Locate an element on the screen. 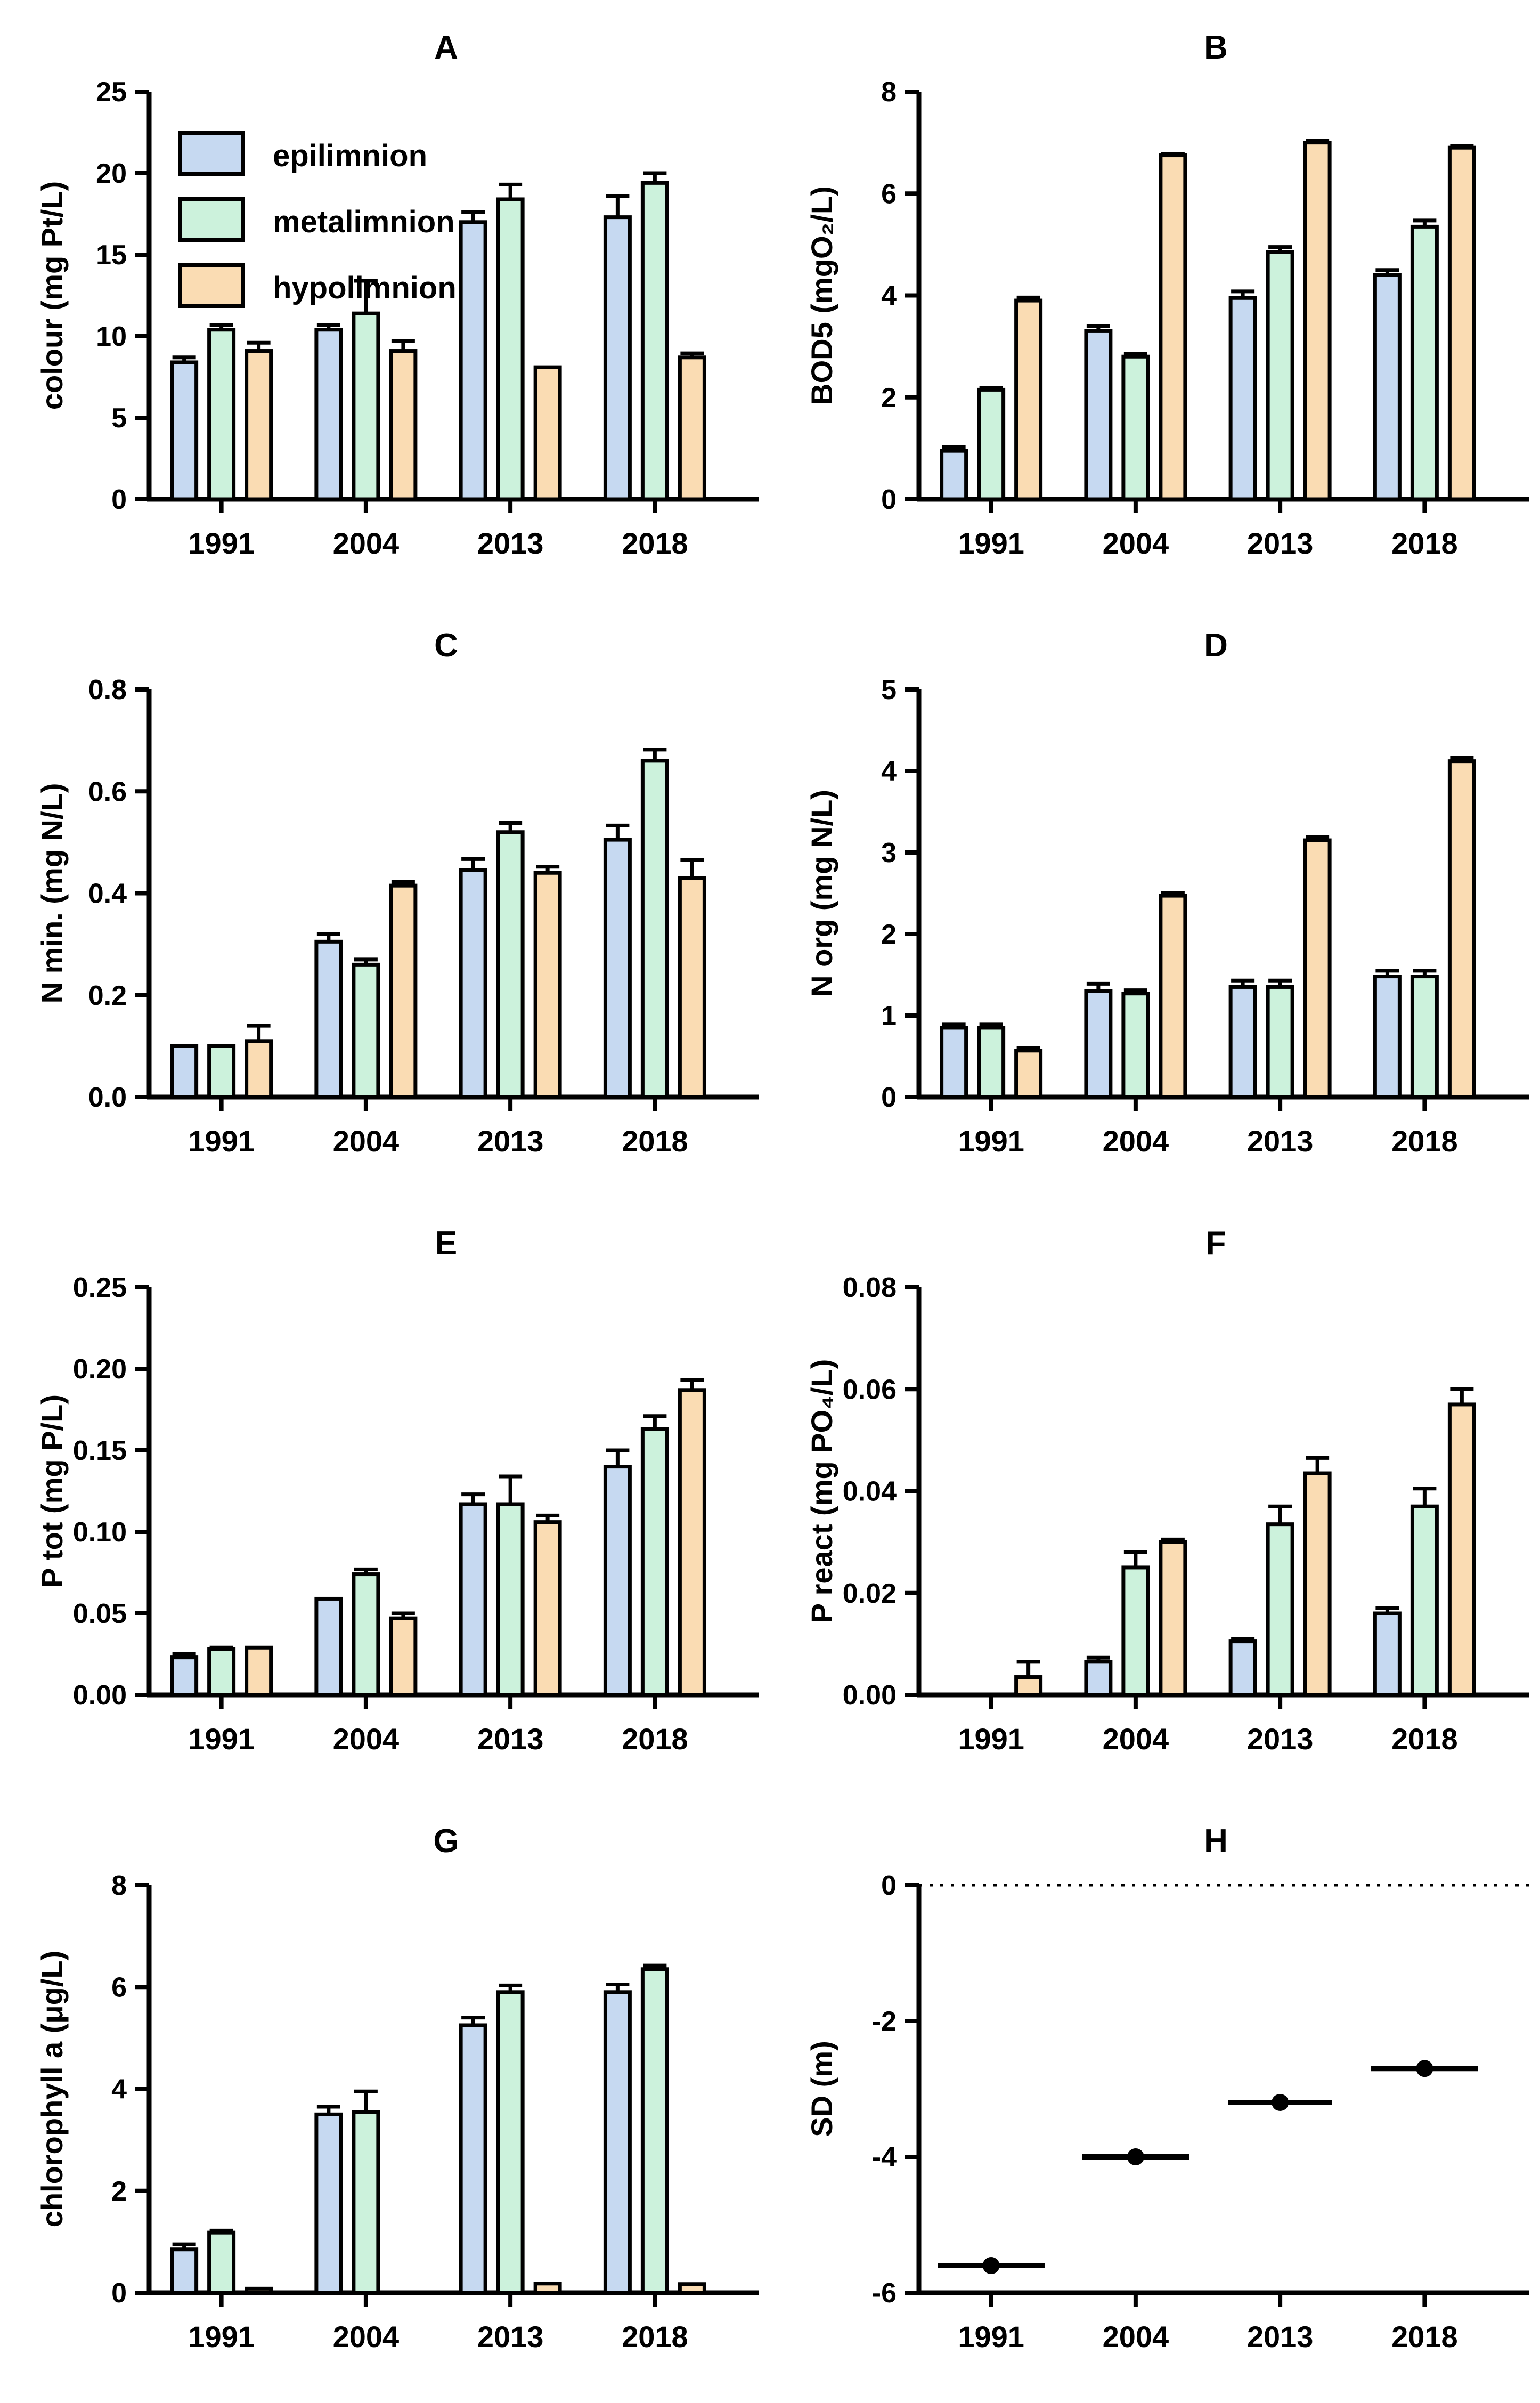  panel-H: H SD (m) 0 -2 -4 -6 1991 2004 2013 2018 is located at coordinates (1167, 2104).